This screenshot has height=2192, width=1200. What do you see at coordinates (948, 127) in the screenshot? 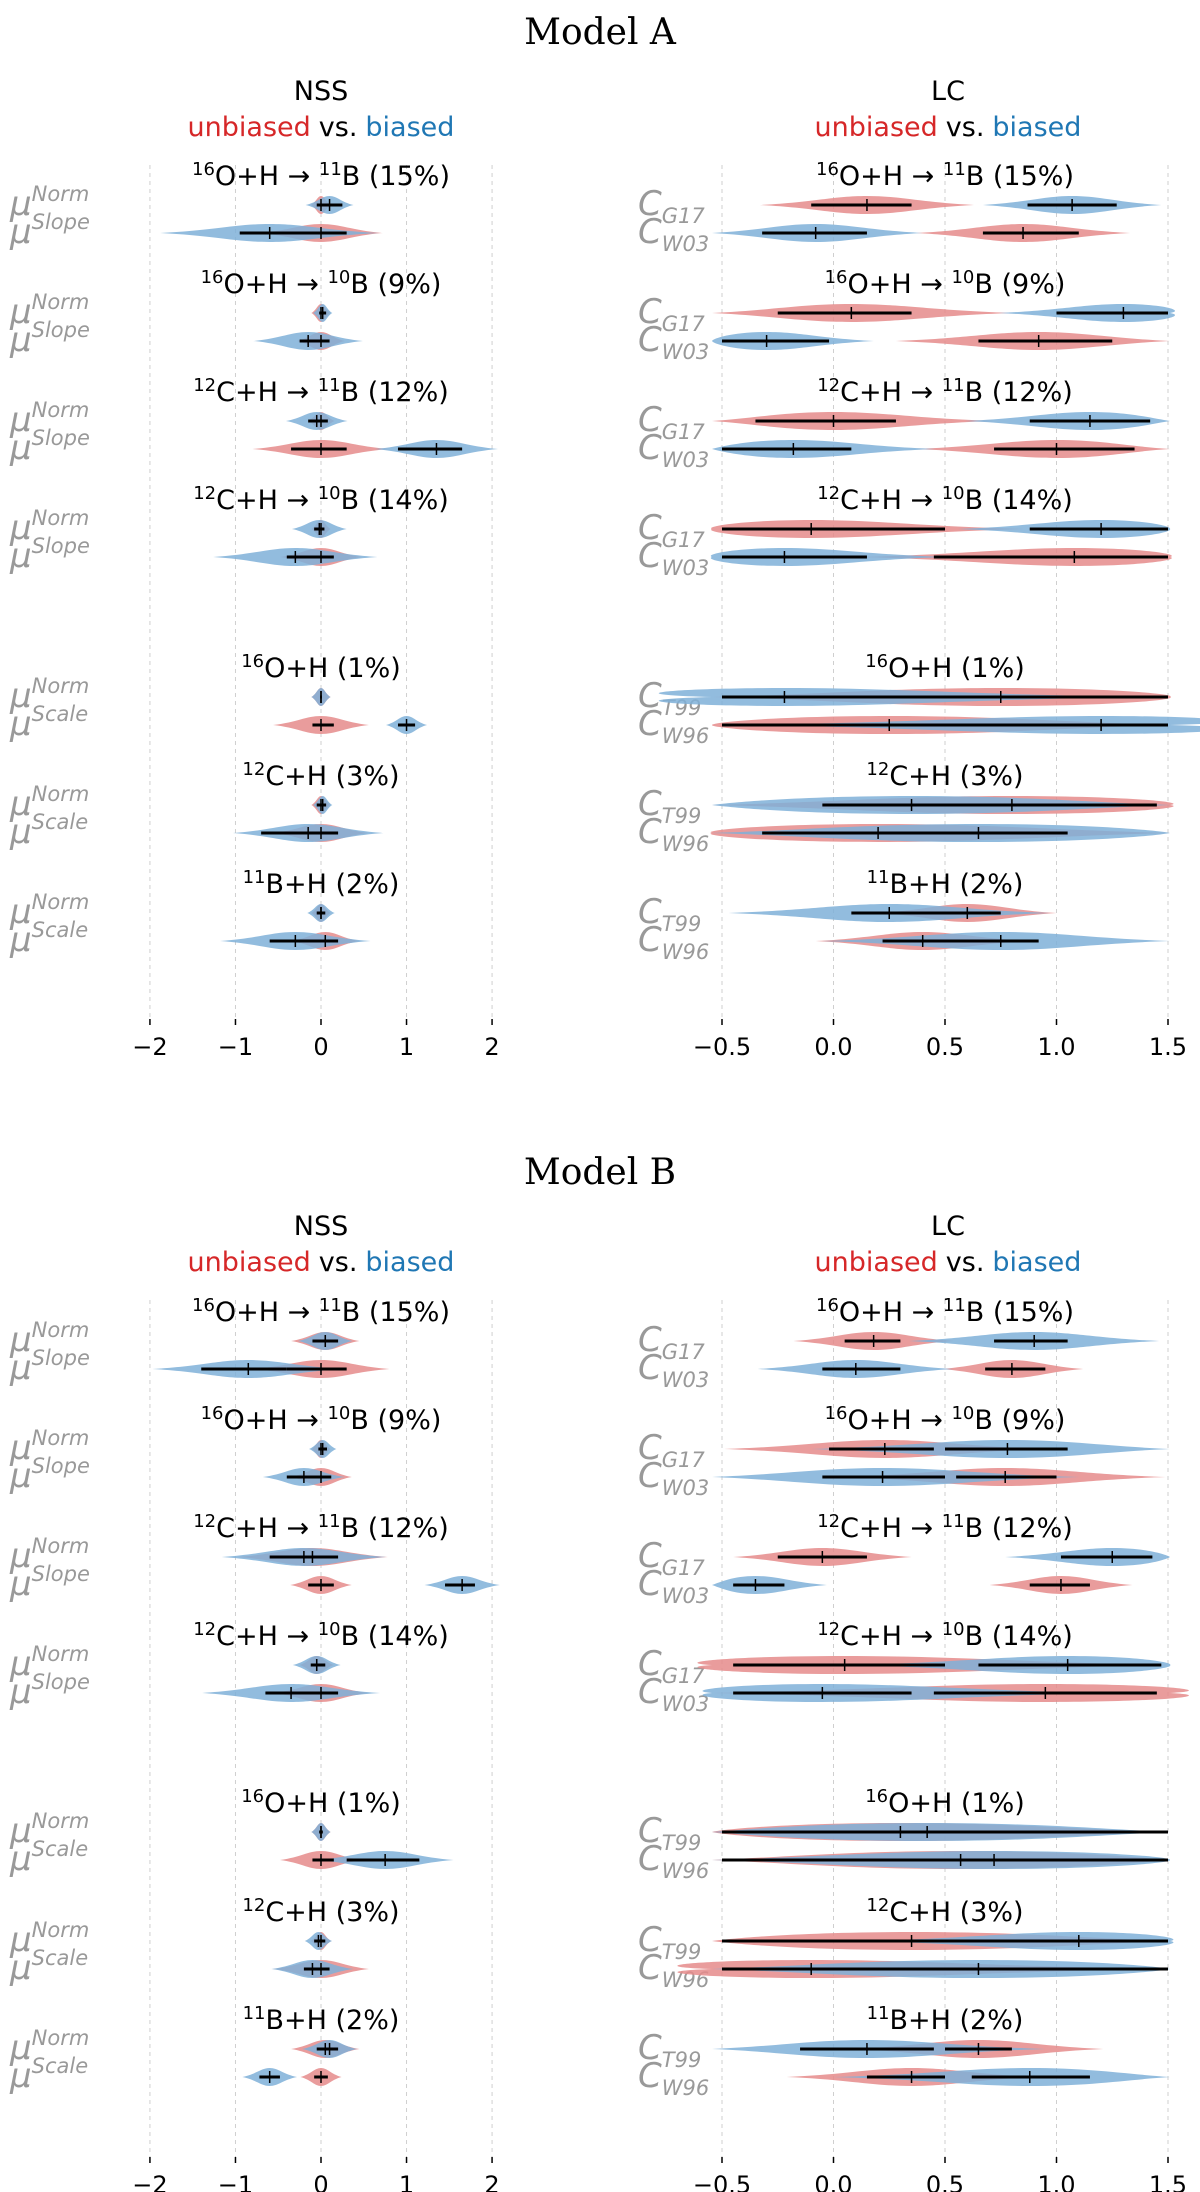
I see `legend-a-lc: unbiased vs. biased` at bounding box center [948, 127].